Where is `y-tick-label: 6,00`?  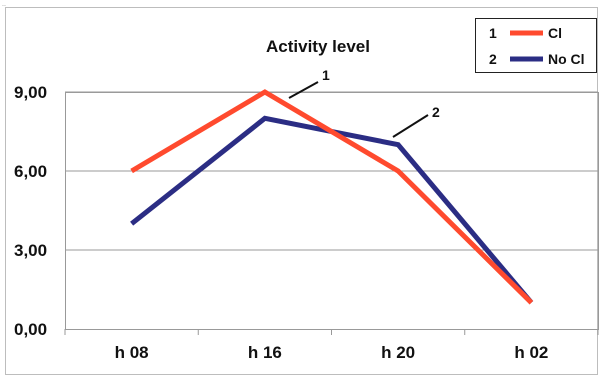 y-tick-label: 6,00 is located at coordinates (30, 171).